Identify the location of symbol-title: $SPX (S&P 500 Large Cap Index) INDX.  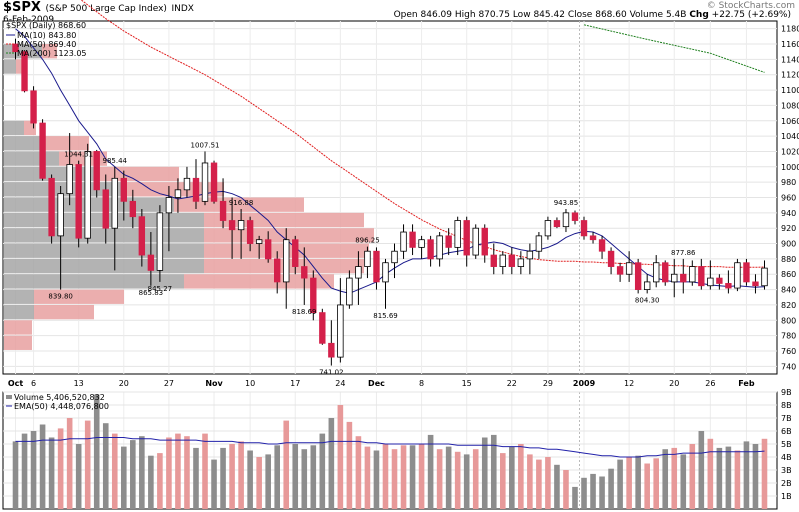
(98, 7).